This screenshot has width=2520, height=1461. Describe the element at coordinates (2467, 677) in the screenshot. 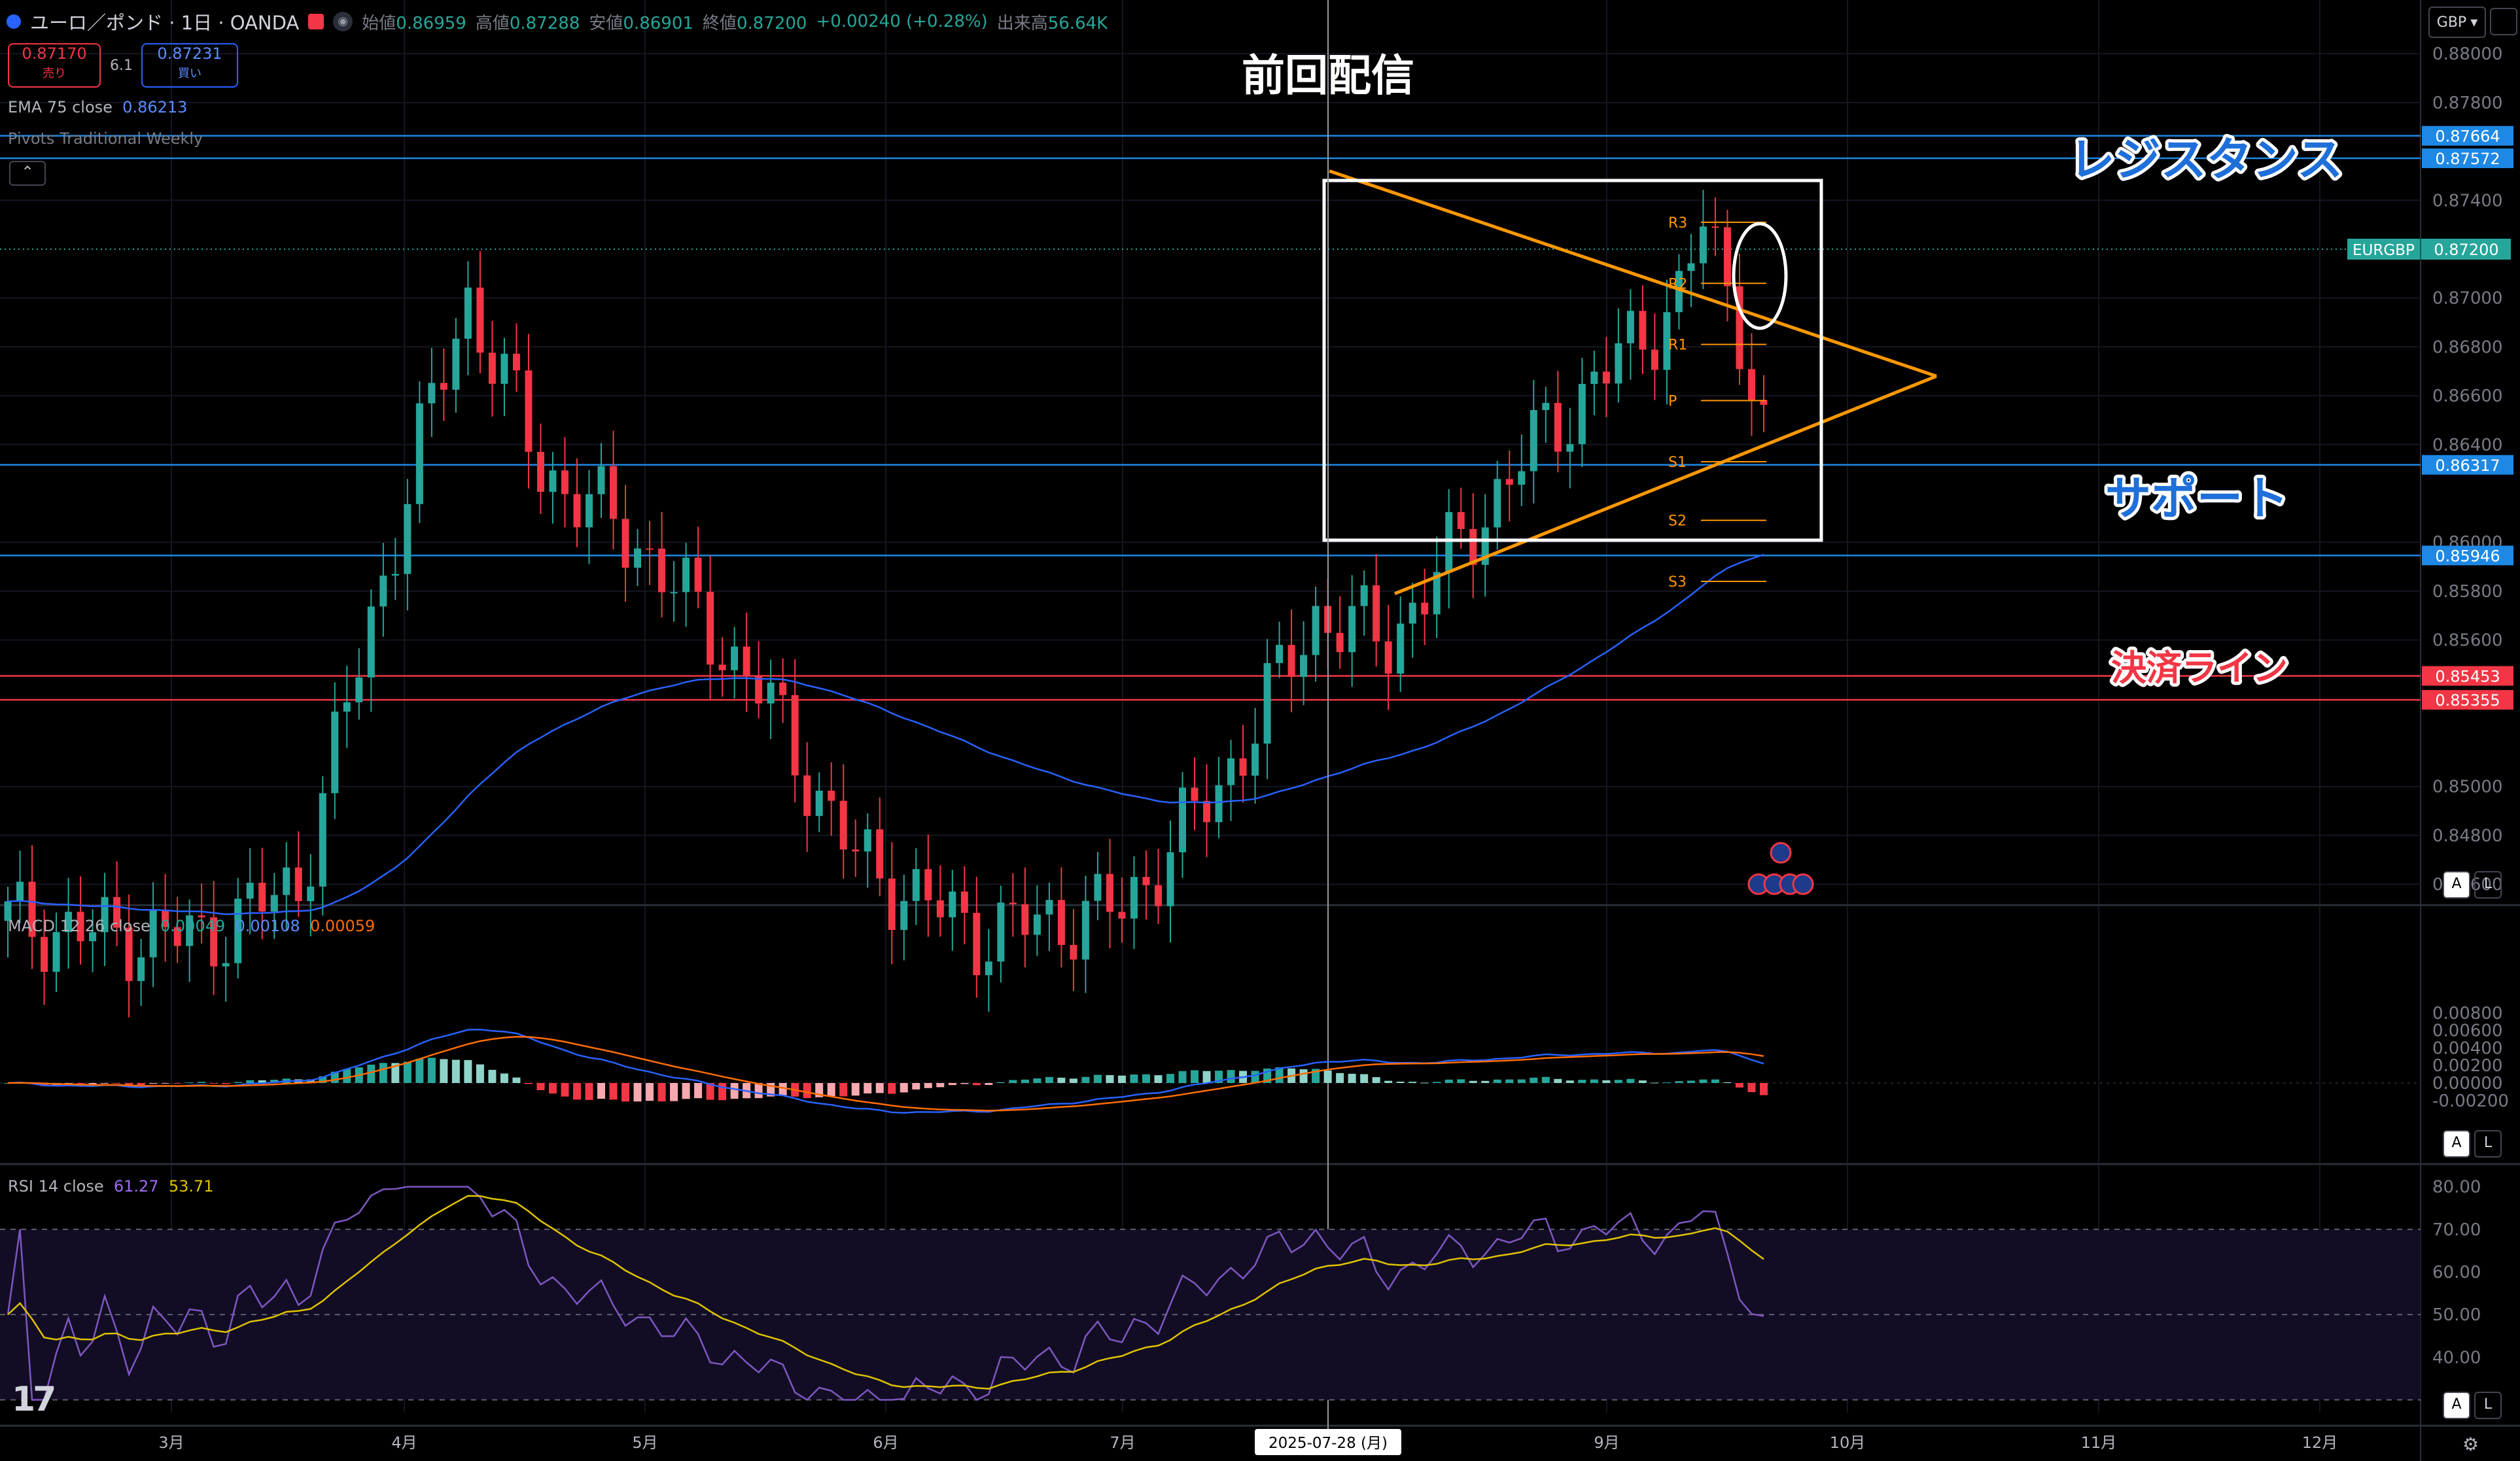

I see `level-price-label: 0.85453` at that location.